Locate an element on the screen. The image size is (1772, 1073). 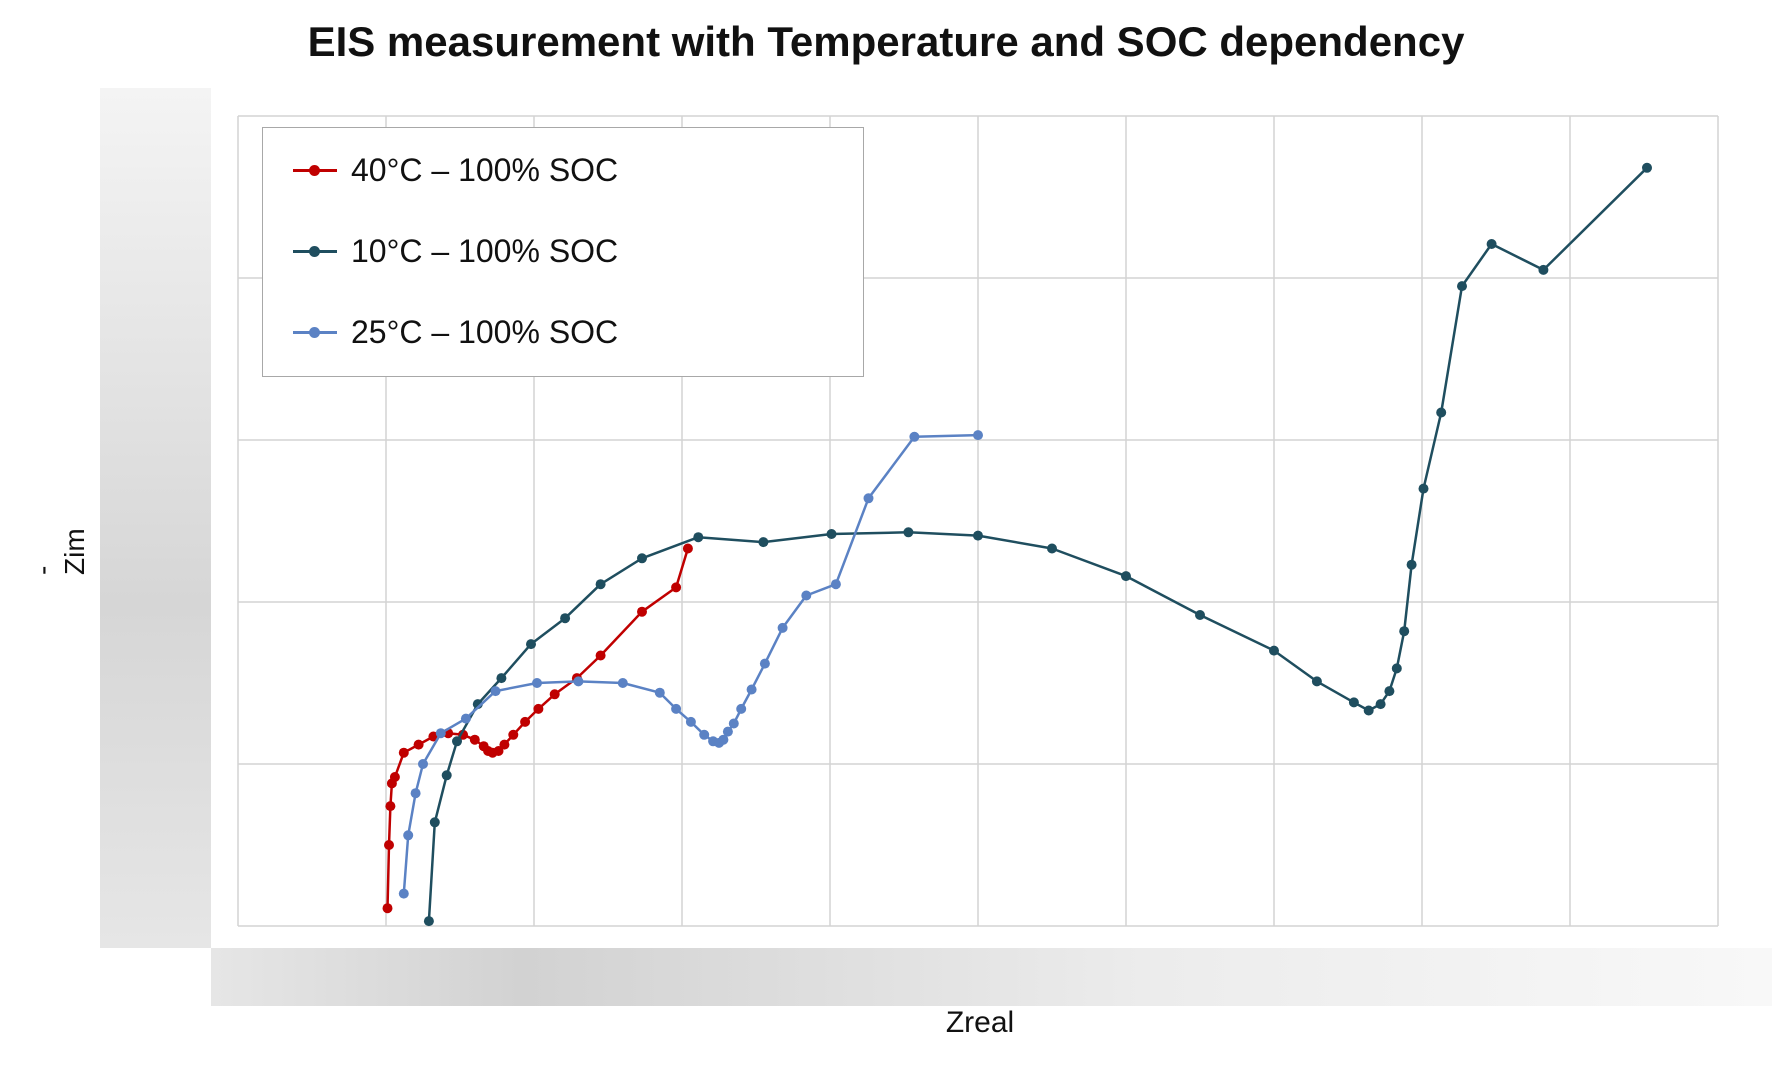
legend-marker-40c is located at coordinates (314, 170).